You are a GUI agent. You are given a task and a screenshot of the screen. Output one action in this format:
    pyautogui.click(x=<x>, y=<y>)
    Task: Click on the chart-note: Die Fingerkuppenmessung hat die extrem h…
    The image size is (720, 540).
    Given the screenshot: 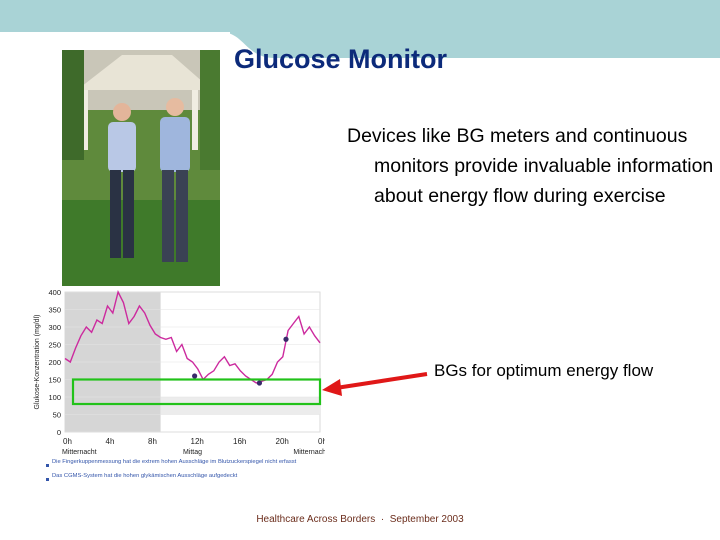 What is the action you would take?
    pyautogui.click(x=174, y=462)
    